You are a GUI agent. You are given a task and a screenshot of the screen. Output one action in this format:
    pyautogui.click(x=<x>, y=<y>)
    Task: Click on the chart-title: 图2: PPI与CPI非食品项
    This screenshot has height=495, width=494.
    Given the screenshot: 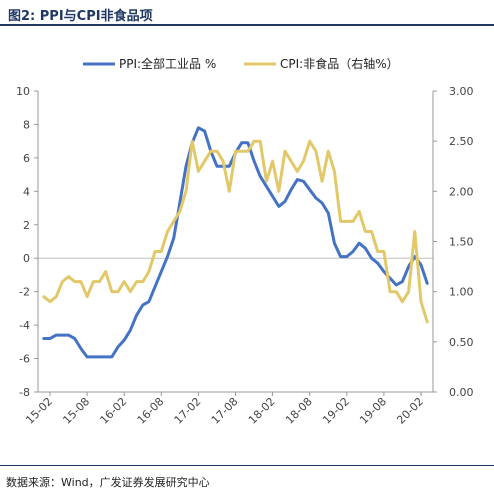 What is the action you would take?
    pyautogui.click(x=80, y=16)
    